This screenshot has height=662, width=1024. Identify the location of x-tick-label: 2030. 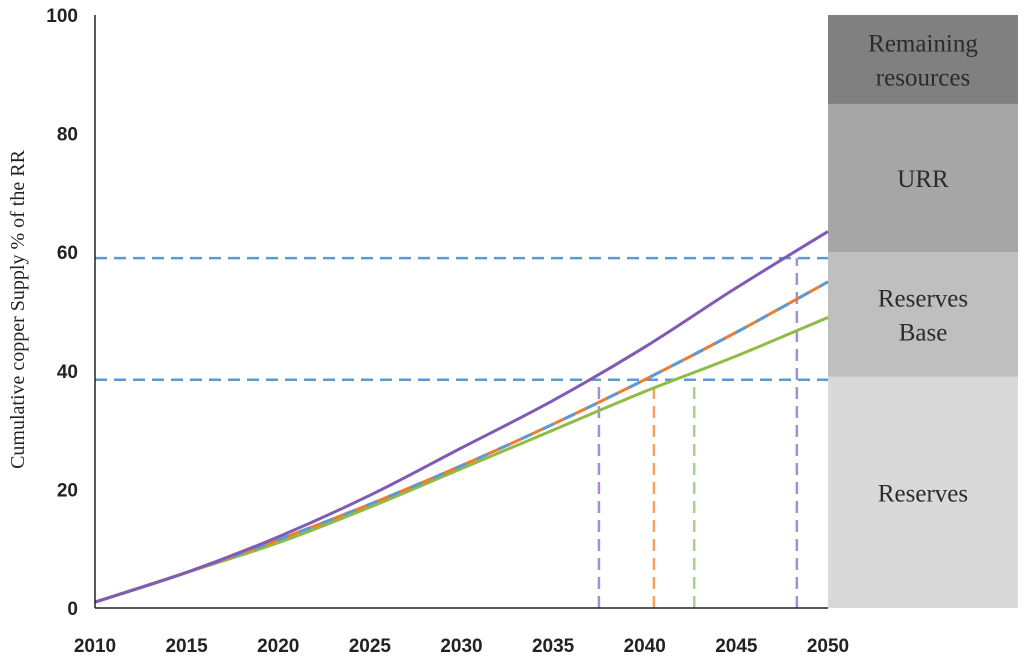
(461, 646).